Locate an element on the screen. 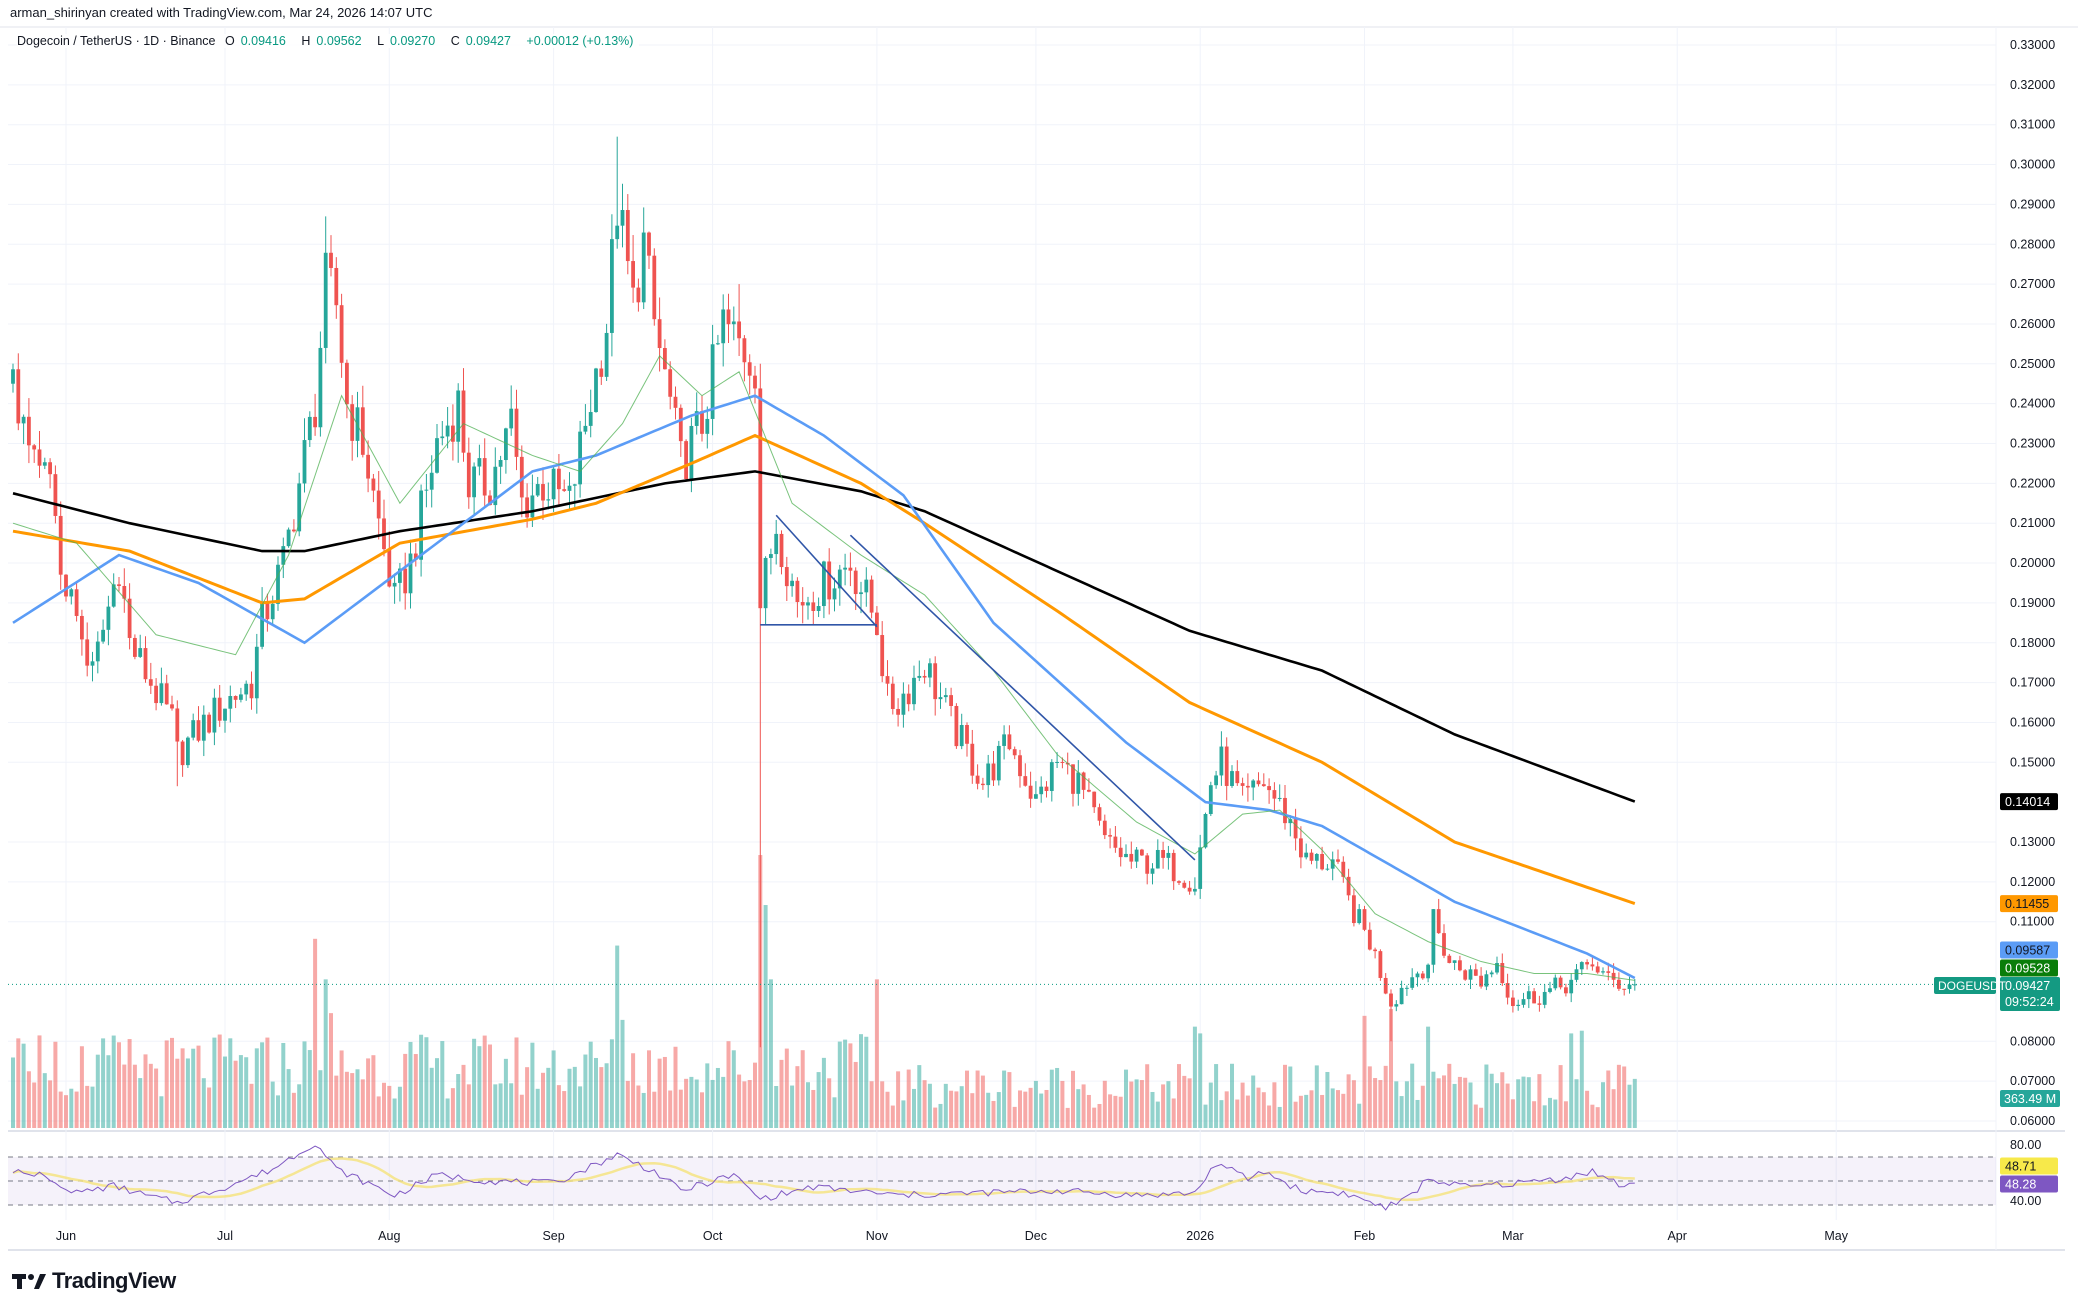  rsi-ma-line is located at coordinates (823, 1179).